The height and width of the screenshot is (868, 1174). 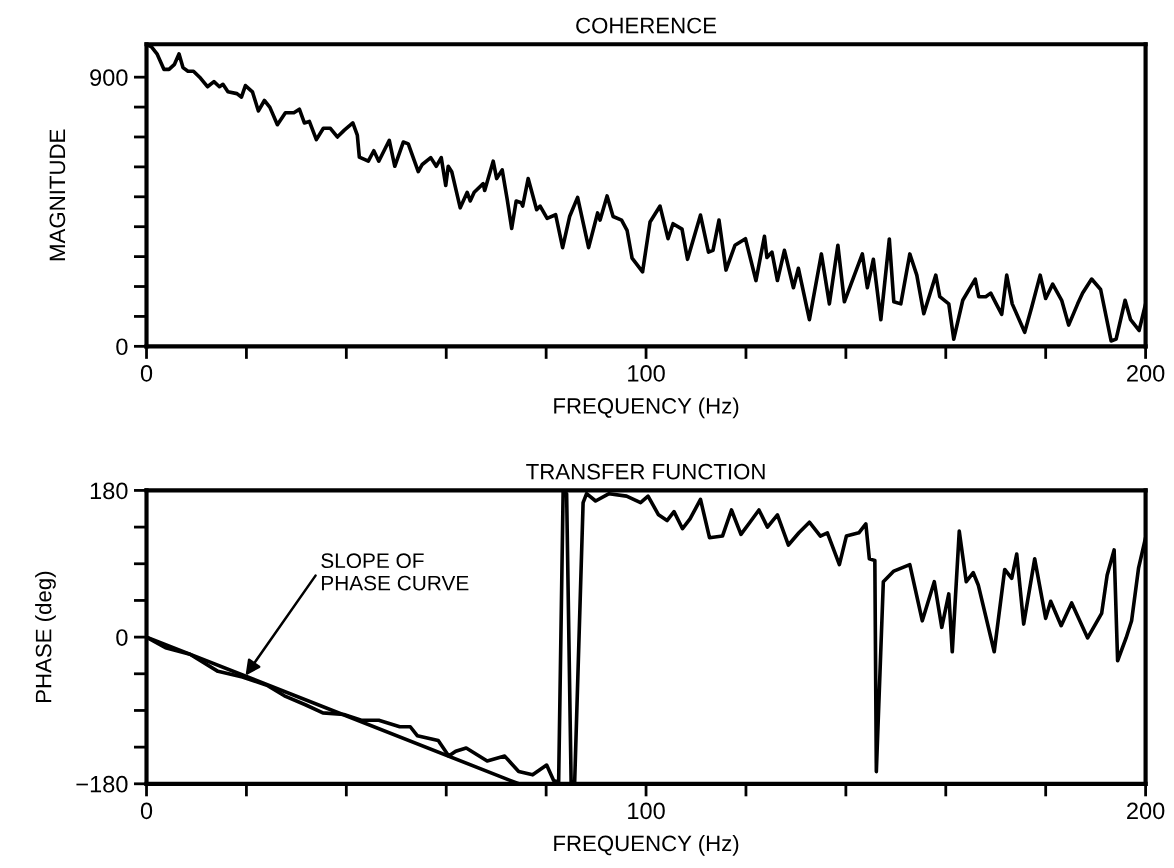 I want to click on chart-title: TRANSFER FUNCTION, so click(x=645, y=471).